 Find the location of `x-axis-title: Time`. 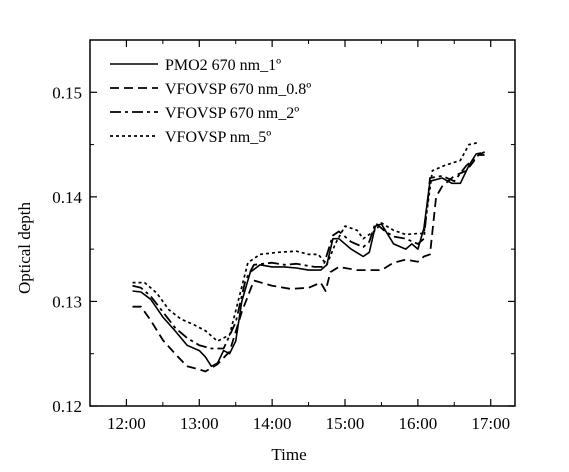

x-axis-title: Time is located at coordinates (288, 454).